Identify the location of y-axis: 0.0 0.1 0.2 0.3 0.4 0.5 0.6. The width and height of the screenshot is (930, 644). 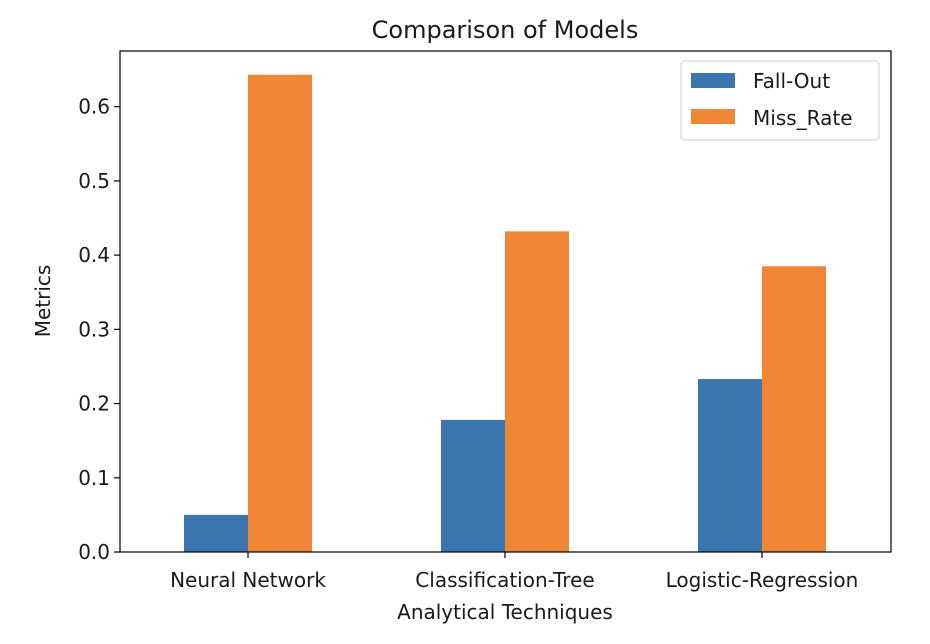
(99, 329).